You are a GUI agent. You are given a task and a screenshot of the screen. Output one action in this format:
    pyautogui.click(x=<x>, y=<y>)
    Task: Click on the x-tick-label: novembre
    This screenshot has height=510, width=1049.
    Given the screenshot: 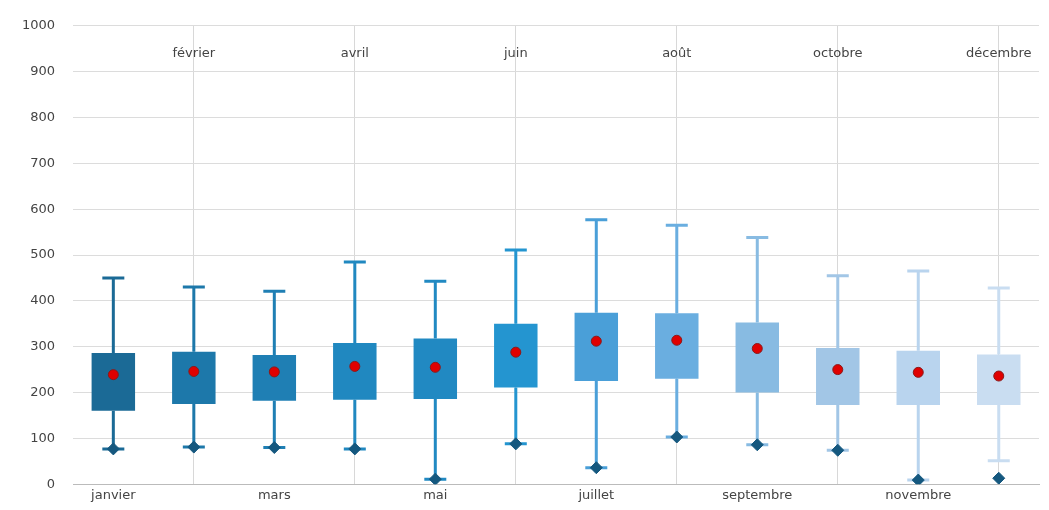 What is the action you would take?
    pyautogui.click(x=918, y=495)
    